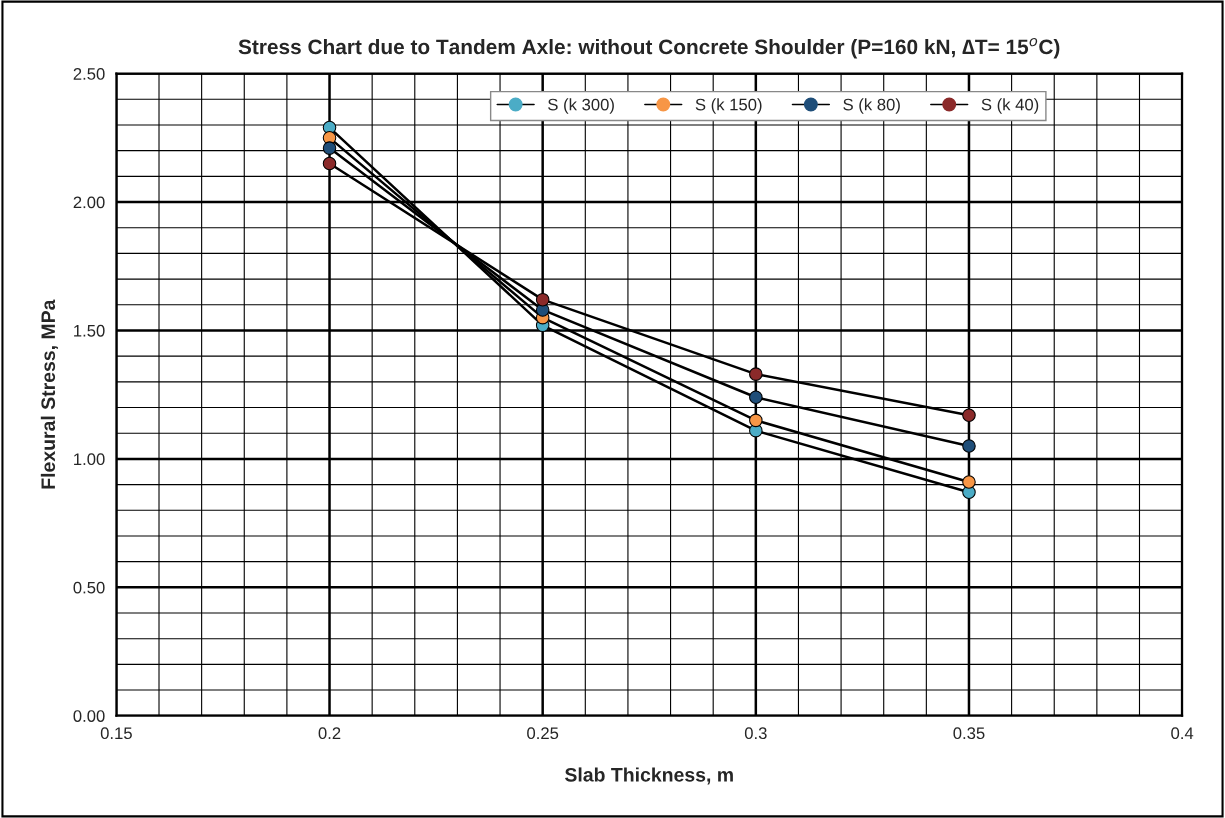 This screenshot has width=1225, height=818. I want to click on y-tick-label: 0.50, so click(89, 587).